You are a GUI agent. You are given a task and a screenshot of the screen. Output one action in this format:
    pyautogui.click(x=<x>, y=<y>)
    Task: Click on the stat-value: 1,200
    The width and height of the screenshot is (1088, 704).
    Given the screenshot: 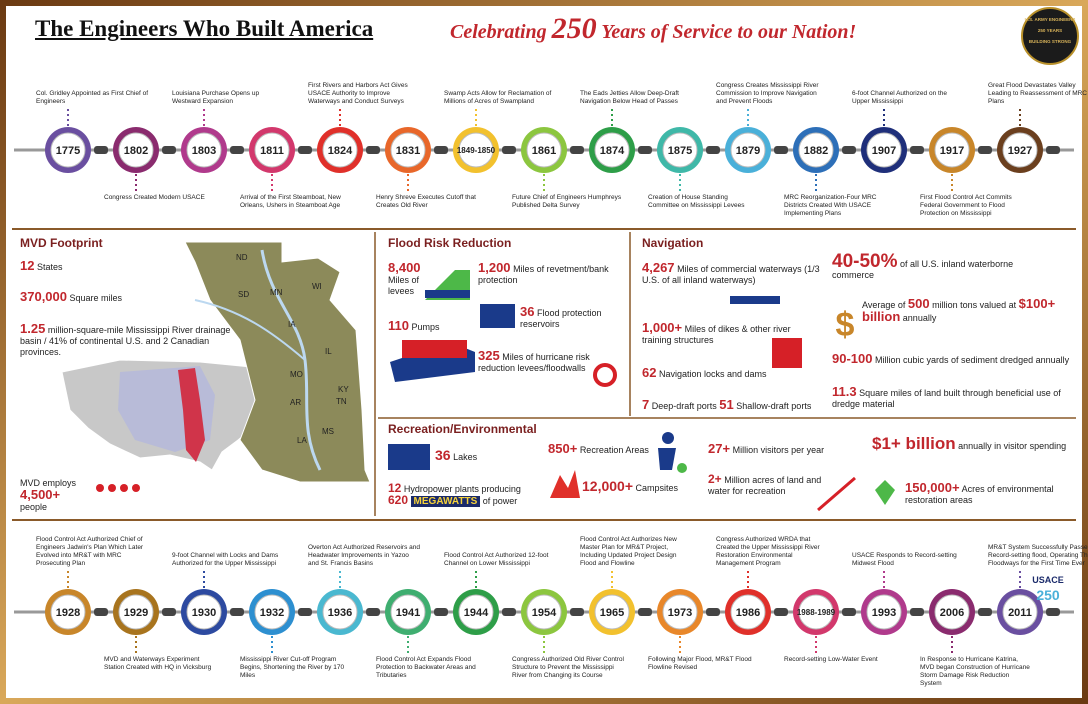 What is the action you would take?
    pyautogui.click(x=494, y=267)
    